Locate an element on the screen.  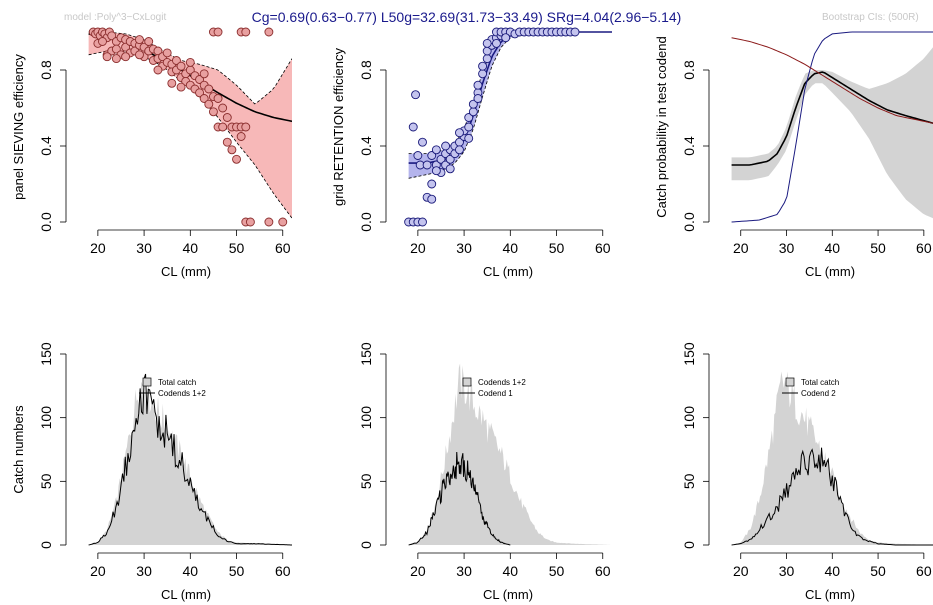
y-axis-label: panel SIEVING efficiency is located at coordinates (18, 127).